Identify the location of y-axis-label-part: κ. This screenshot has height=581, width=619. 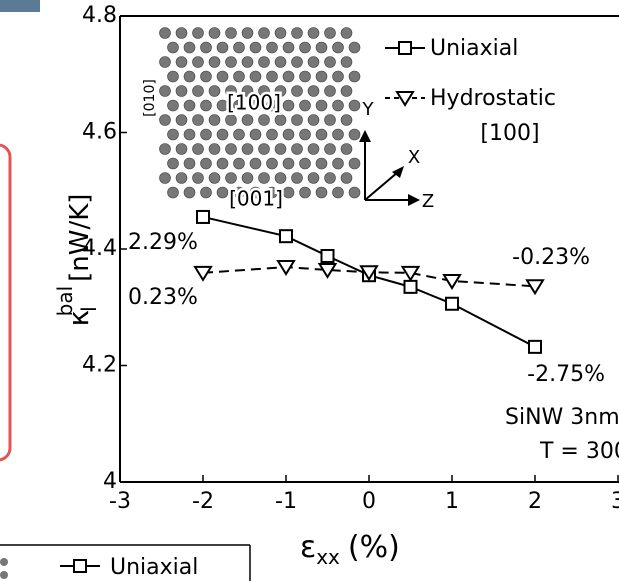
(78, 318).